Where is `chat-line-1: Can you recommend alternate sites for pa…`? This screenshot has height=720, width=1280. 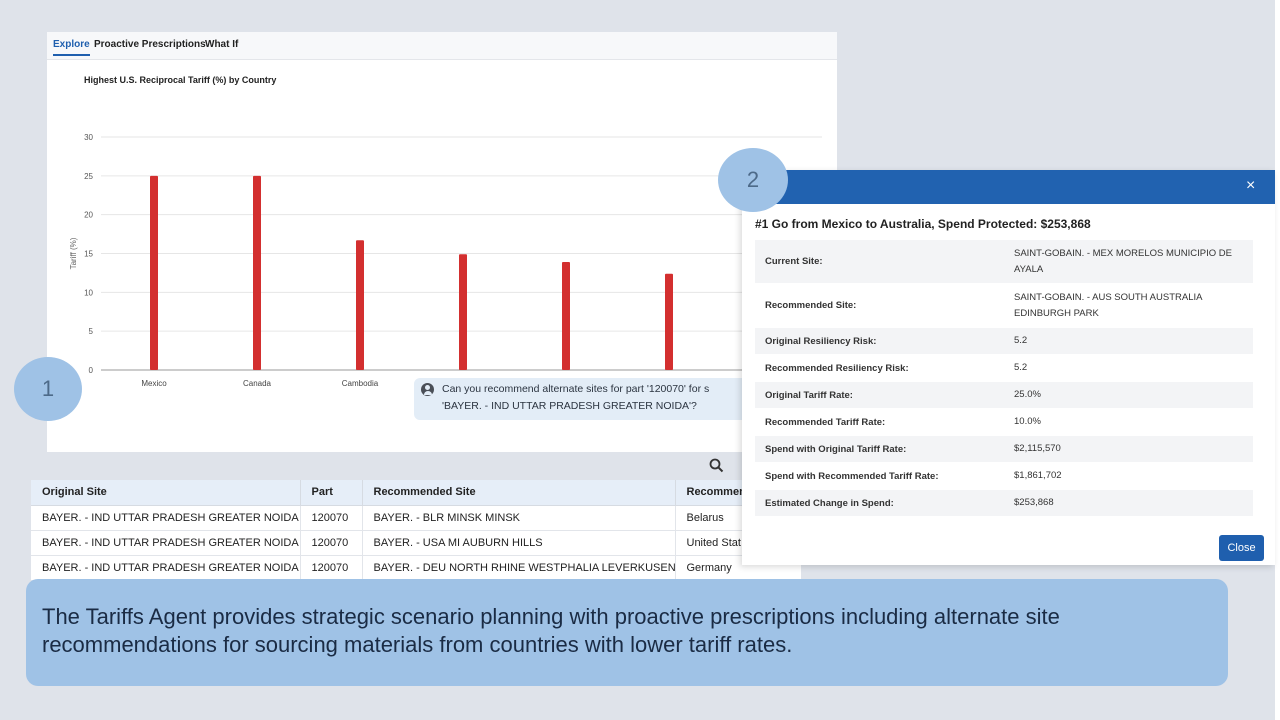
chat-line-1: Can you recommend alternate sites for pa… is located at coordinates (576, 389).